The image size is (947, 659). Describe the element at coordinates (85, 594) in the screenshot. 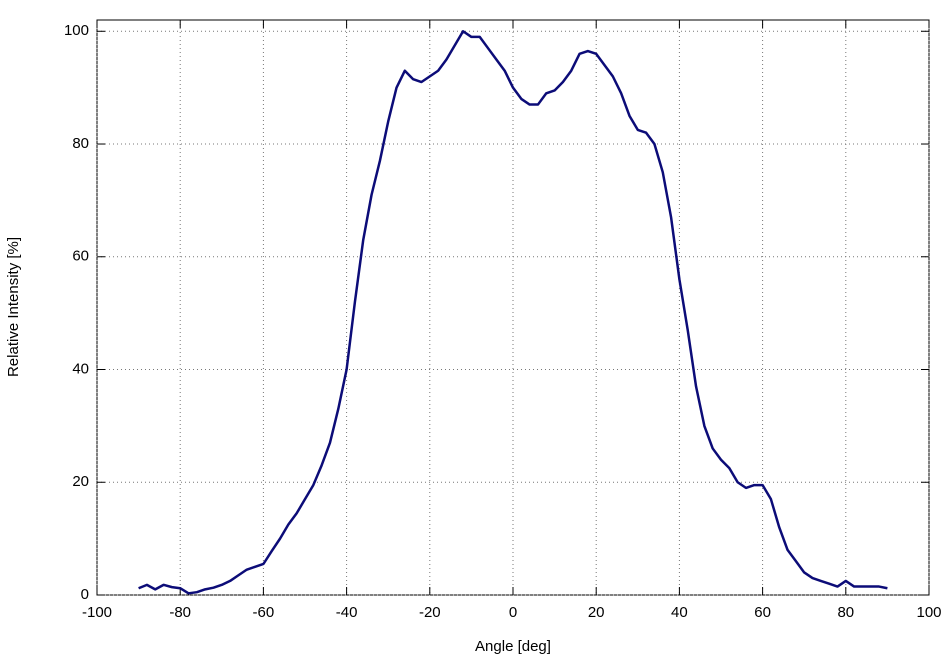

I see `y-tick-label: 0` at that location.